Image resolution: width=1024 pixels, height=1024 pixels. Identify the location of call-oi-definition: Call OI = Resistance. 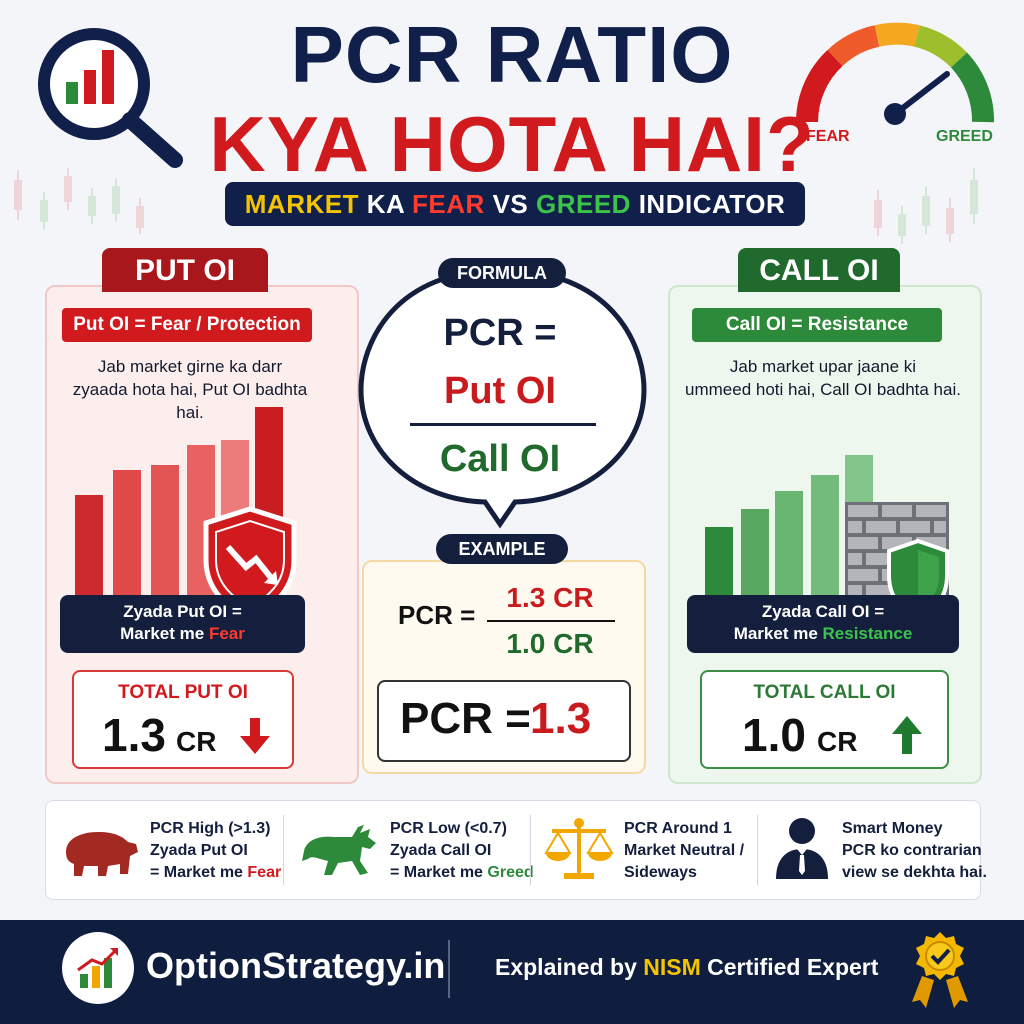
(817, 325).